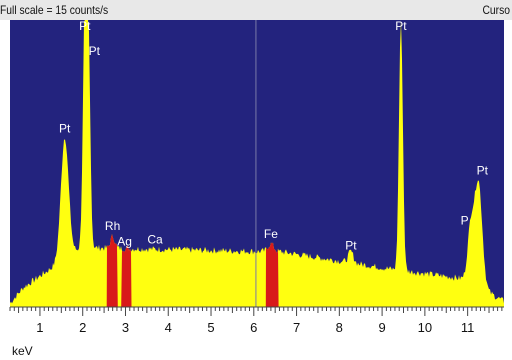 The height and width of the screenshot is (360, 512). What do you see at coordinates (210, 327) in the screenshot?
I see `x-tick-label: 5` at bounding box center [210, 327].